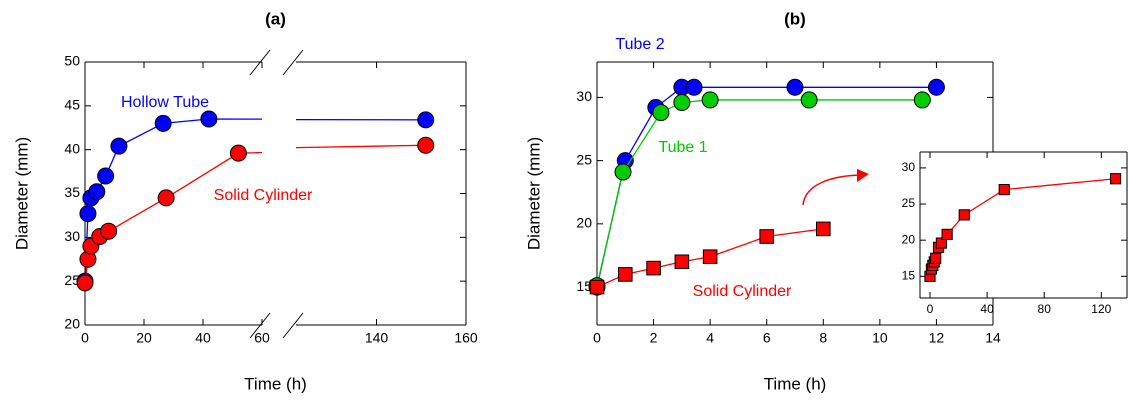 The height and width of the screenshot is (400, 1129). Describe the element at coordinates (1045, 309) in the screenshot. I see `x-tick-label: 80` at that location.